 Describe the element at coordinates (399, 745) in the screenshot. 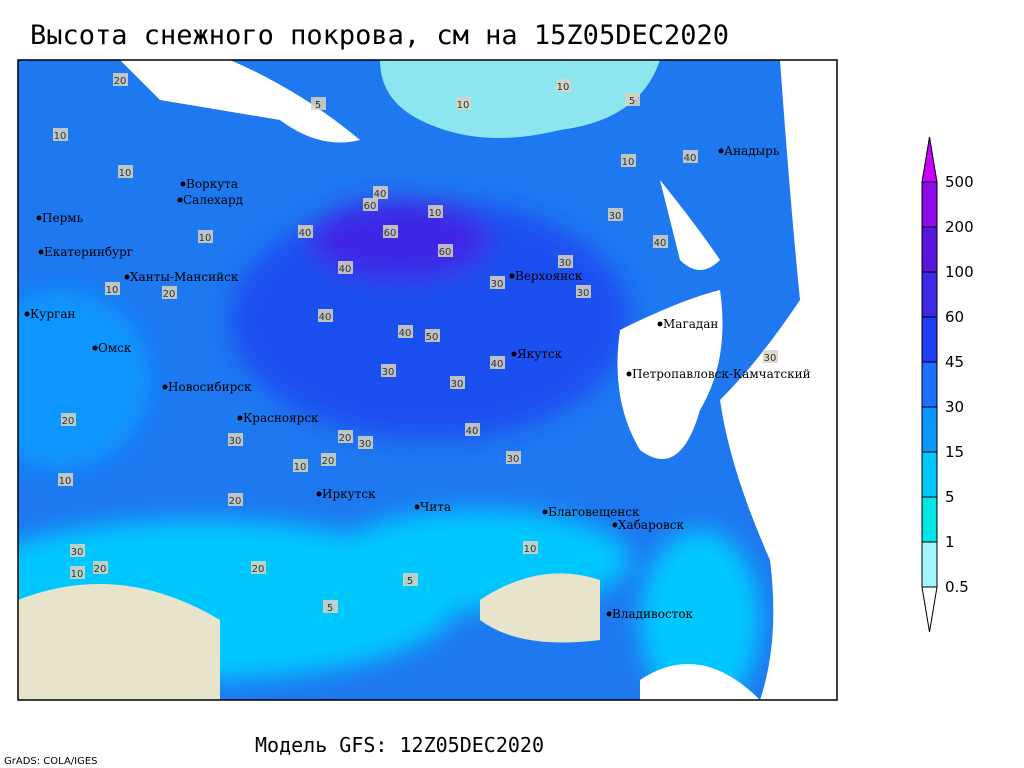

I see `model-label: Модель GFS: 12Z05DEC2020` at that location.